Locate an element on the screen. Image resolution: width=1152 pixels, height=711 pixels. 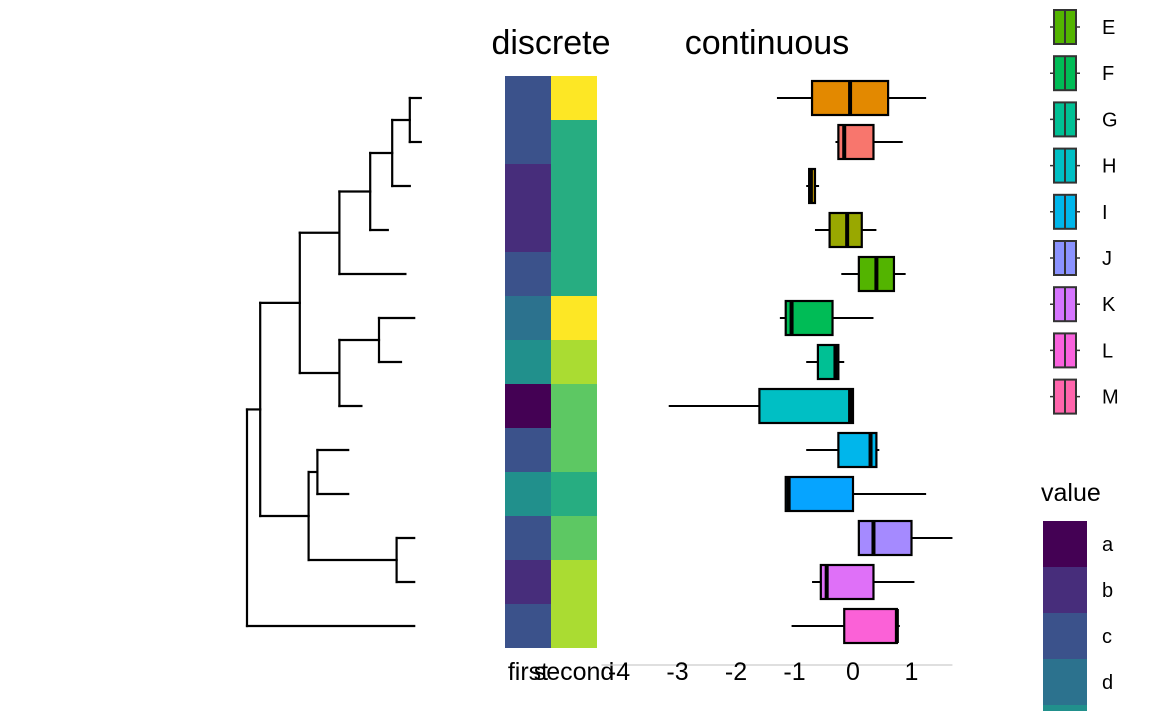
phylogenetic-tree is located at coordinates (333, 362).